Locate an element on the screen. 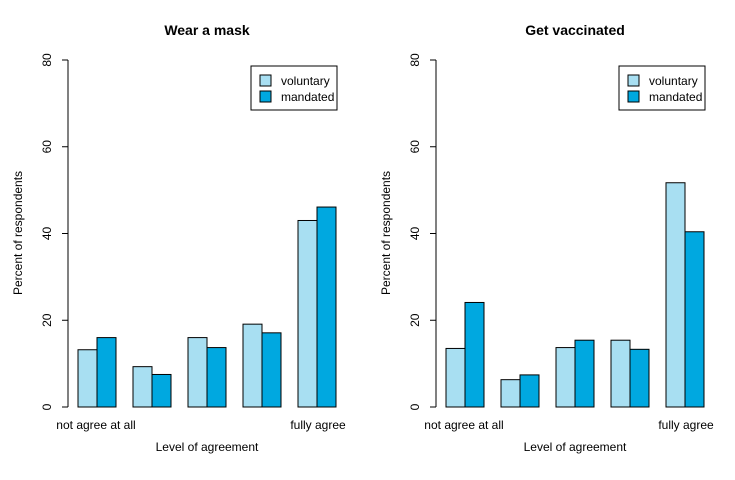 The height and width of the screenshot is (480, 735). chart-title: Get vaccinated is located at coordinates (575, 30).